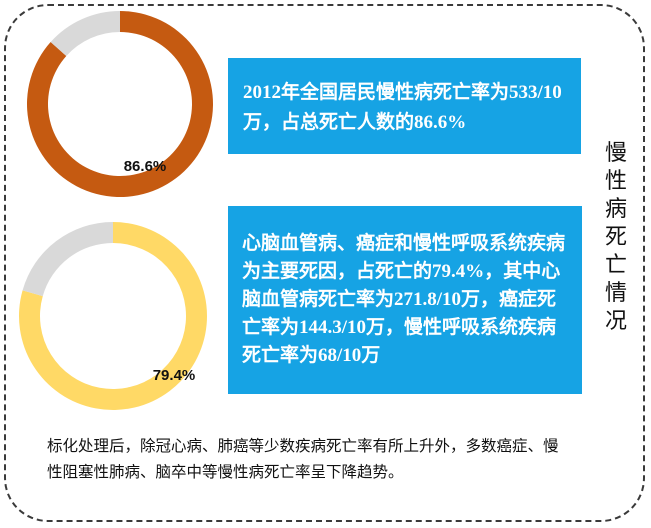 This screenshot has width=651, height=528. Describe the element at coordinates (68, 259) in the screenshot. I see `donut-2-slice-rest` at that location.